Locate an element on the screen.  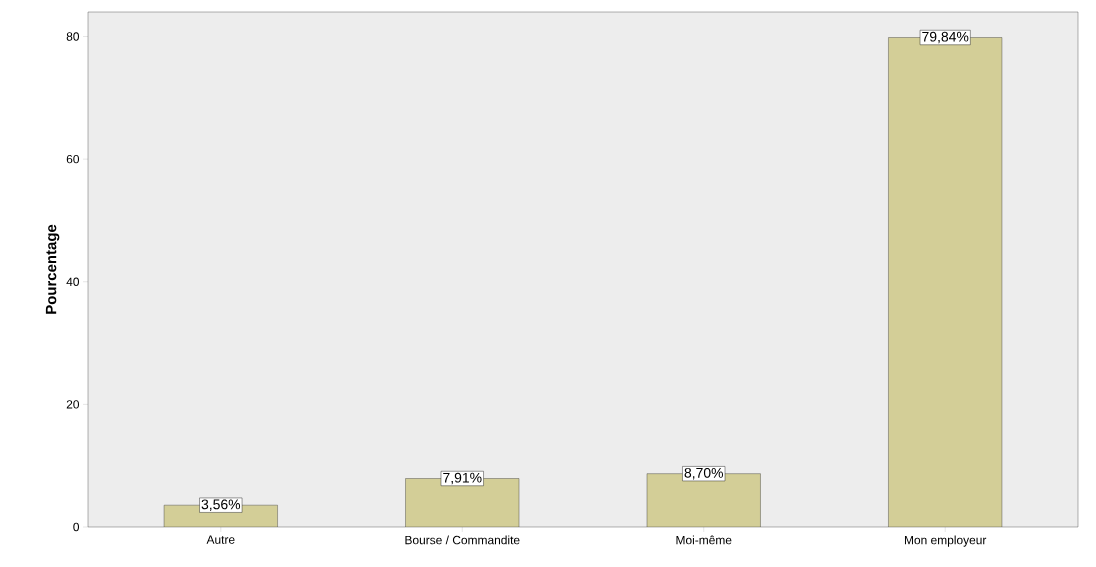
x-tick-label: Bourse / Commandite is located at coordinates (462, 540).